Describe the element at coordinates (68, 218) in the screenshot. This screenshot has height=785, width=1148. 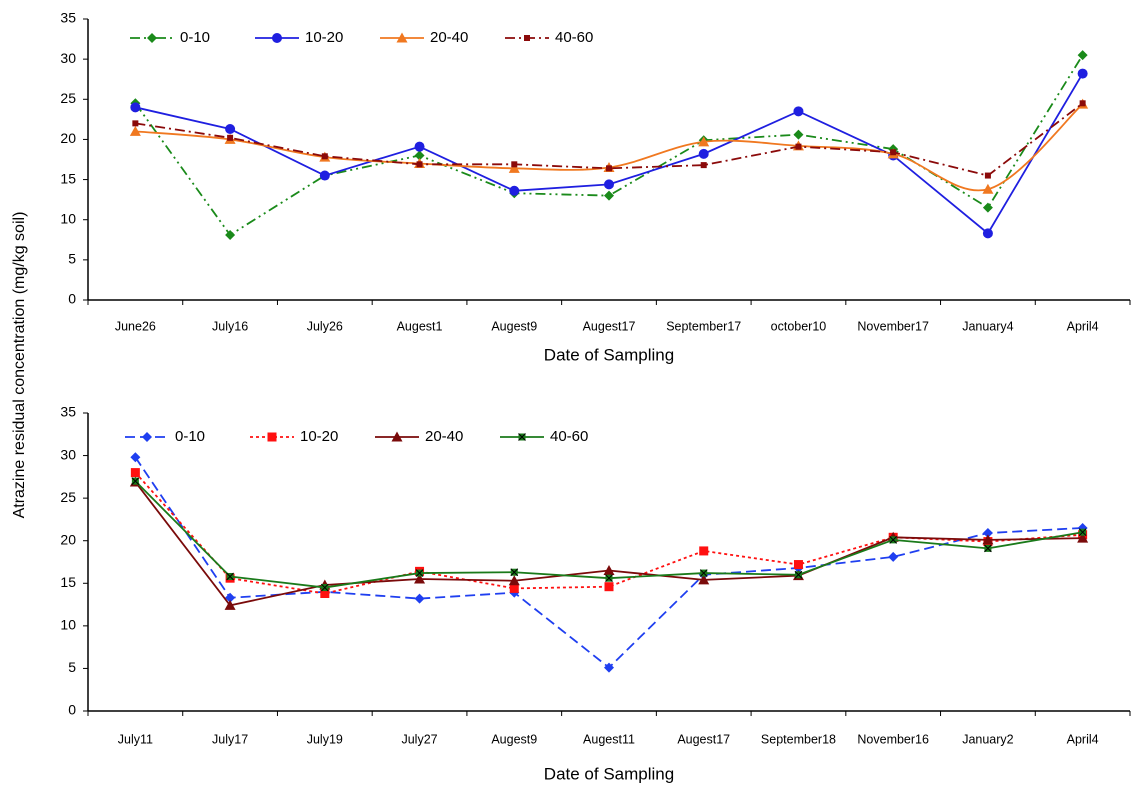
I see `y-tick-label: 10` at that location.